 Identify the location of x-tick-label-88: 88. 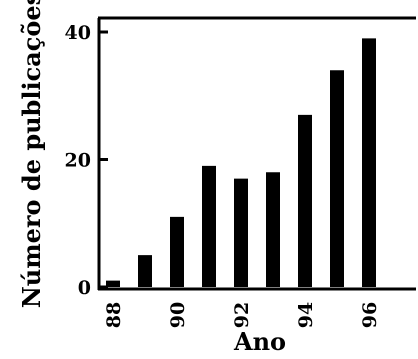
(114, 315).